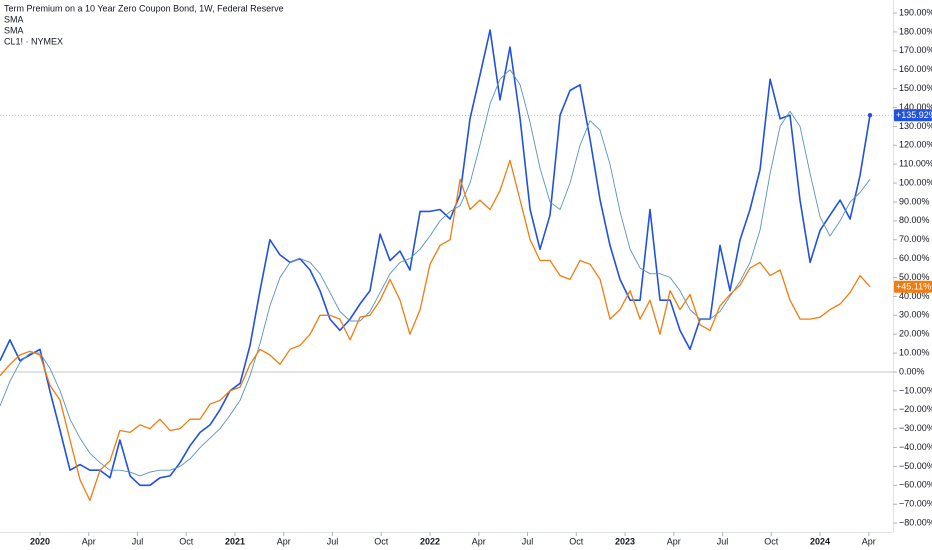  What do you see at coordinates (40, 541) in the screenshot?
I see `x-tick-label: 2020` at bounding box center [40, 541].